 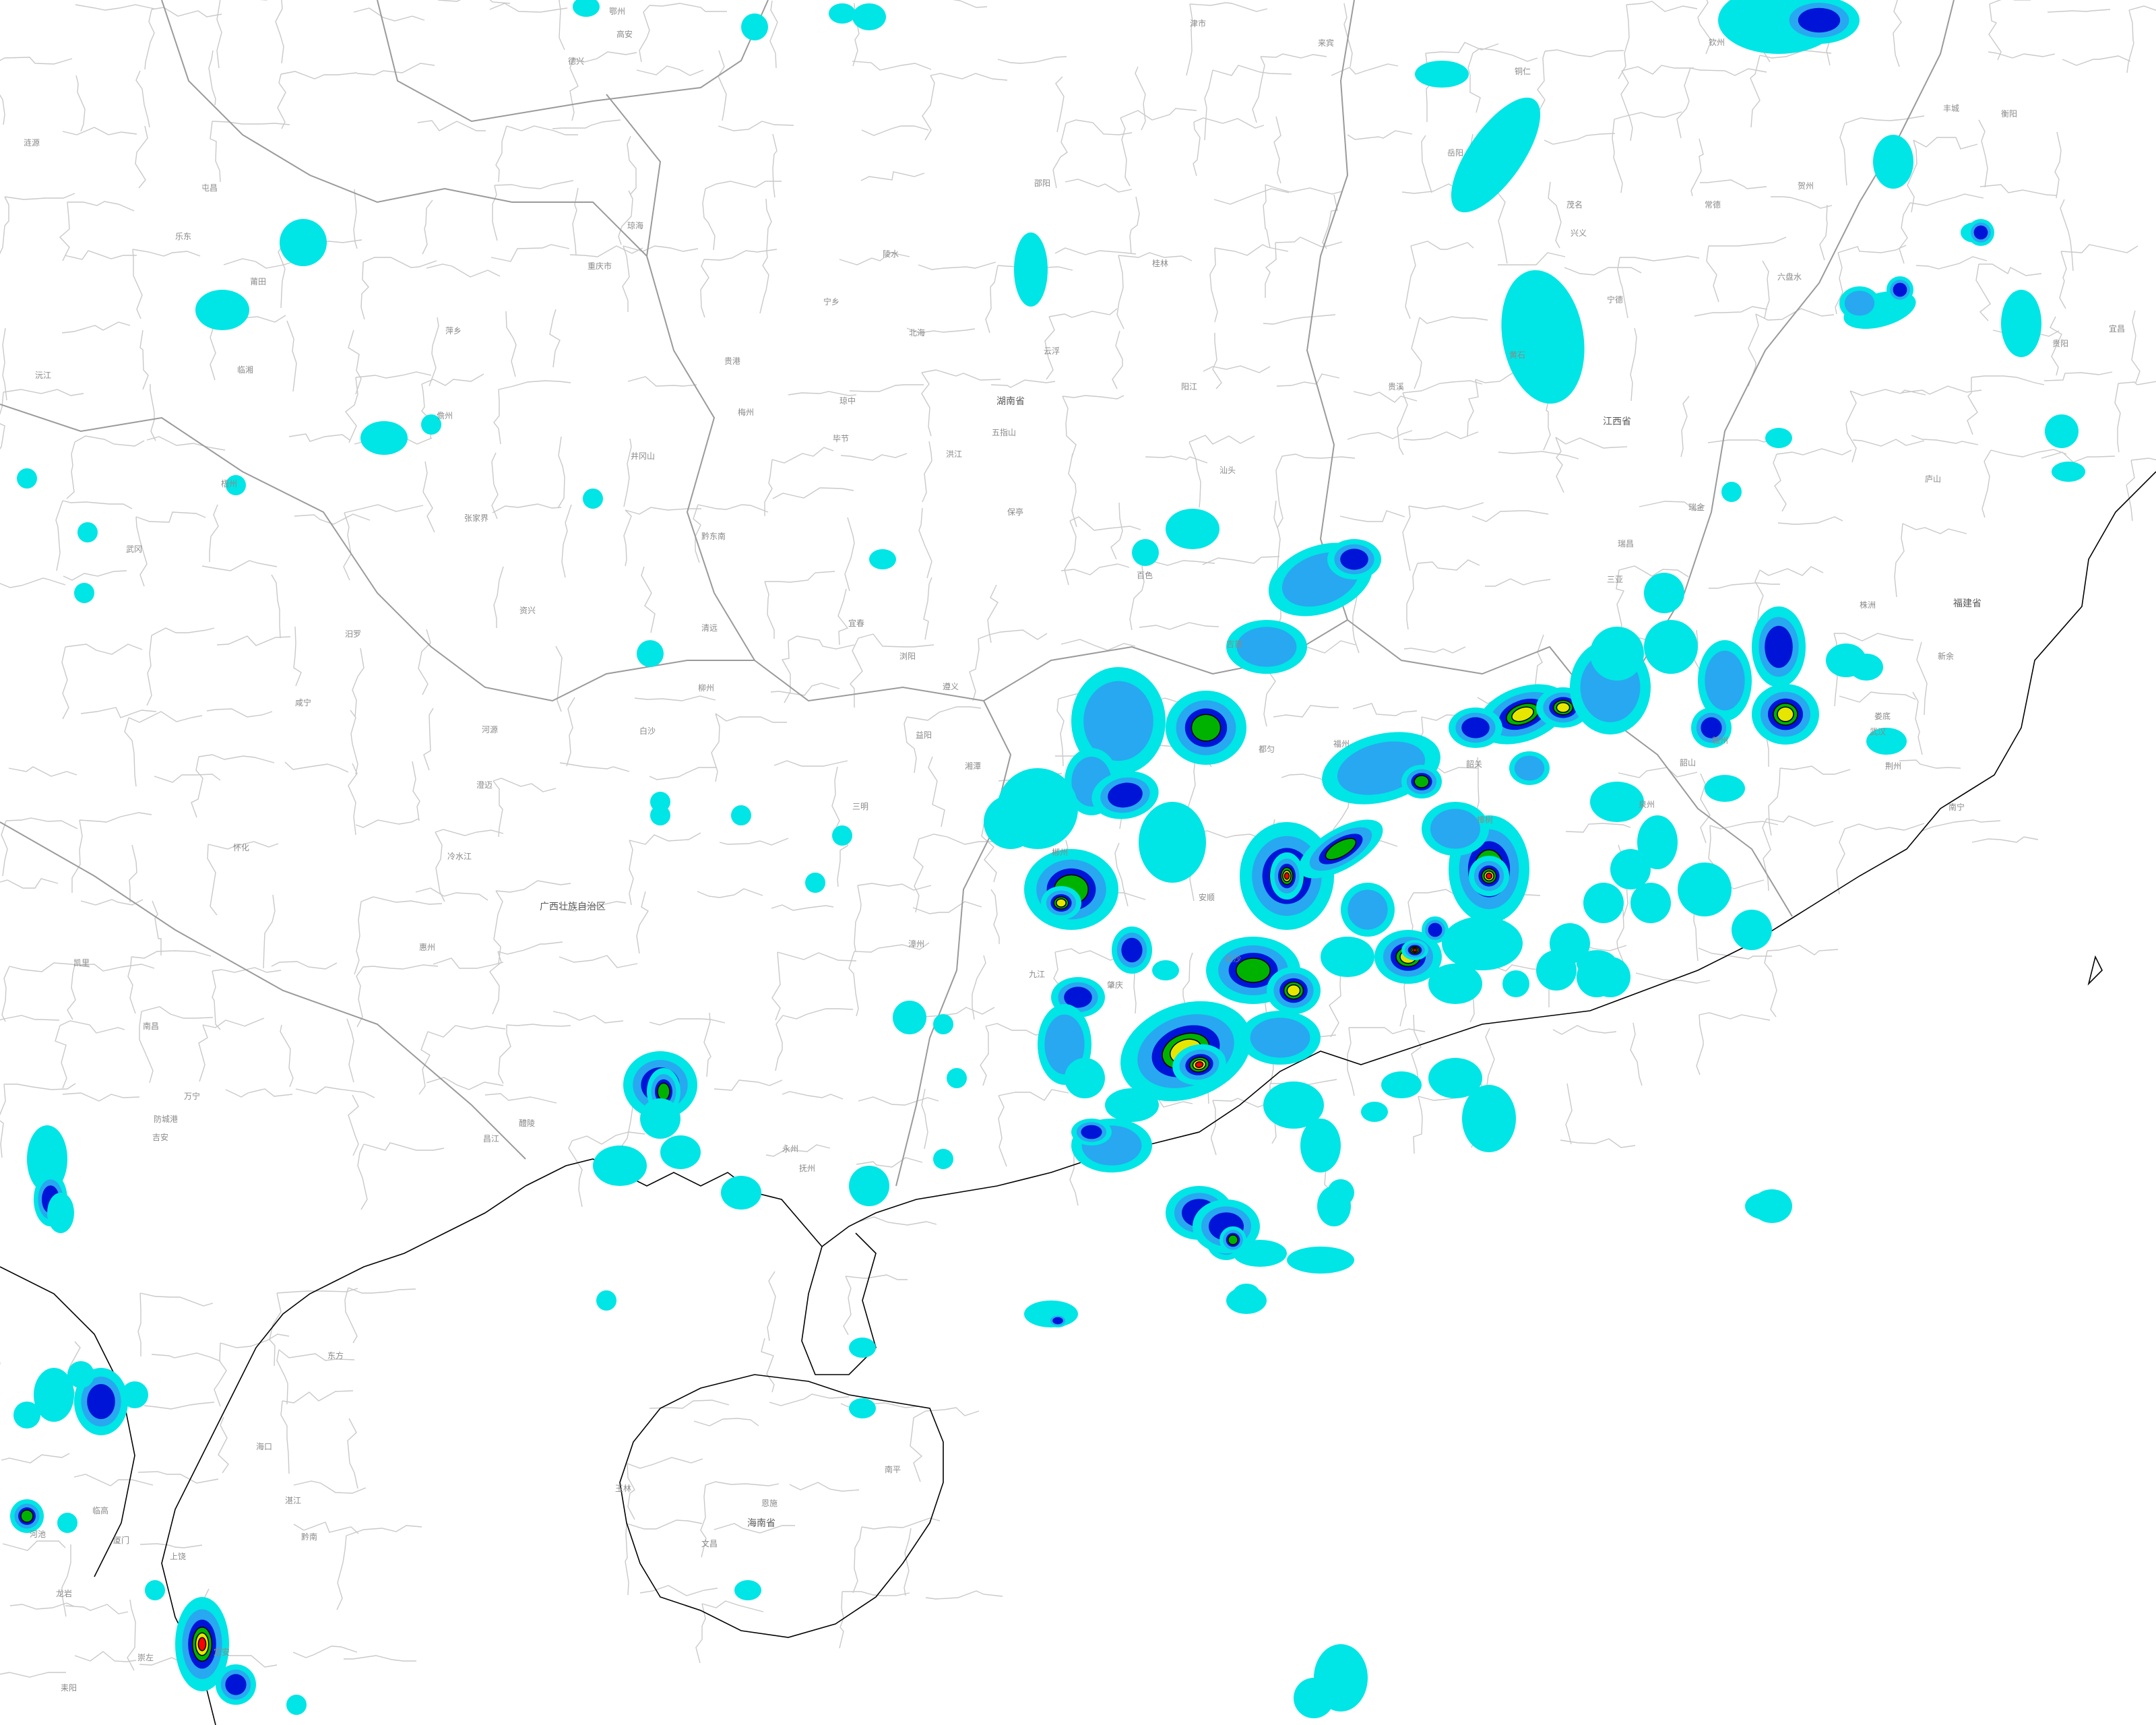 What do you see at coordinates (746, 412) in the screenshot?
I see `city-label: 梅州` at bounding box center [746, 412].